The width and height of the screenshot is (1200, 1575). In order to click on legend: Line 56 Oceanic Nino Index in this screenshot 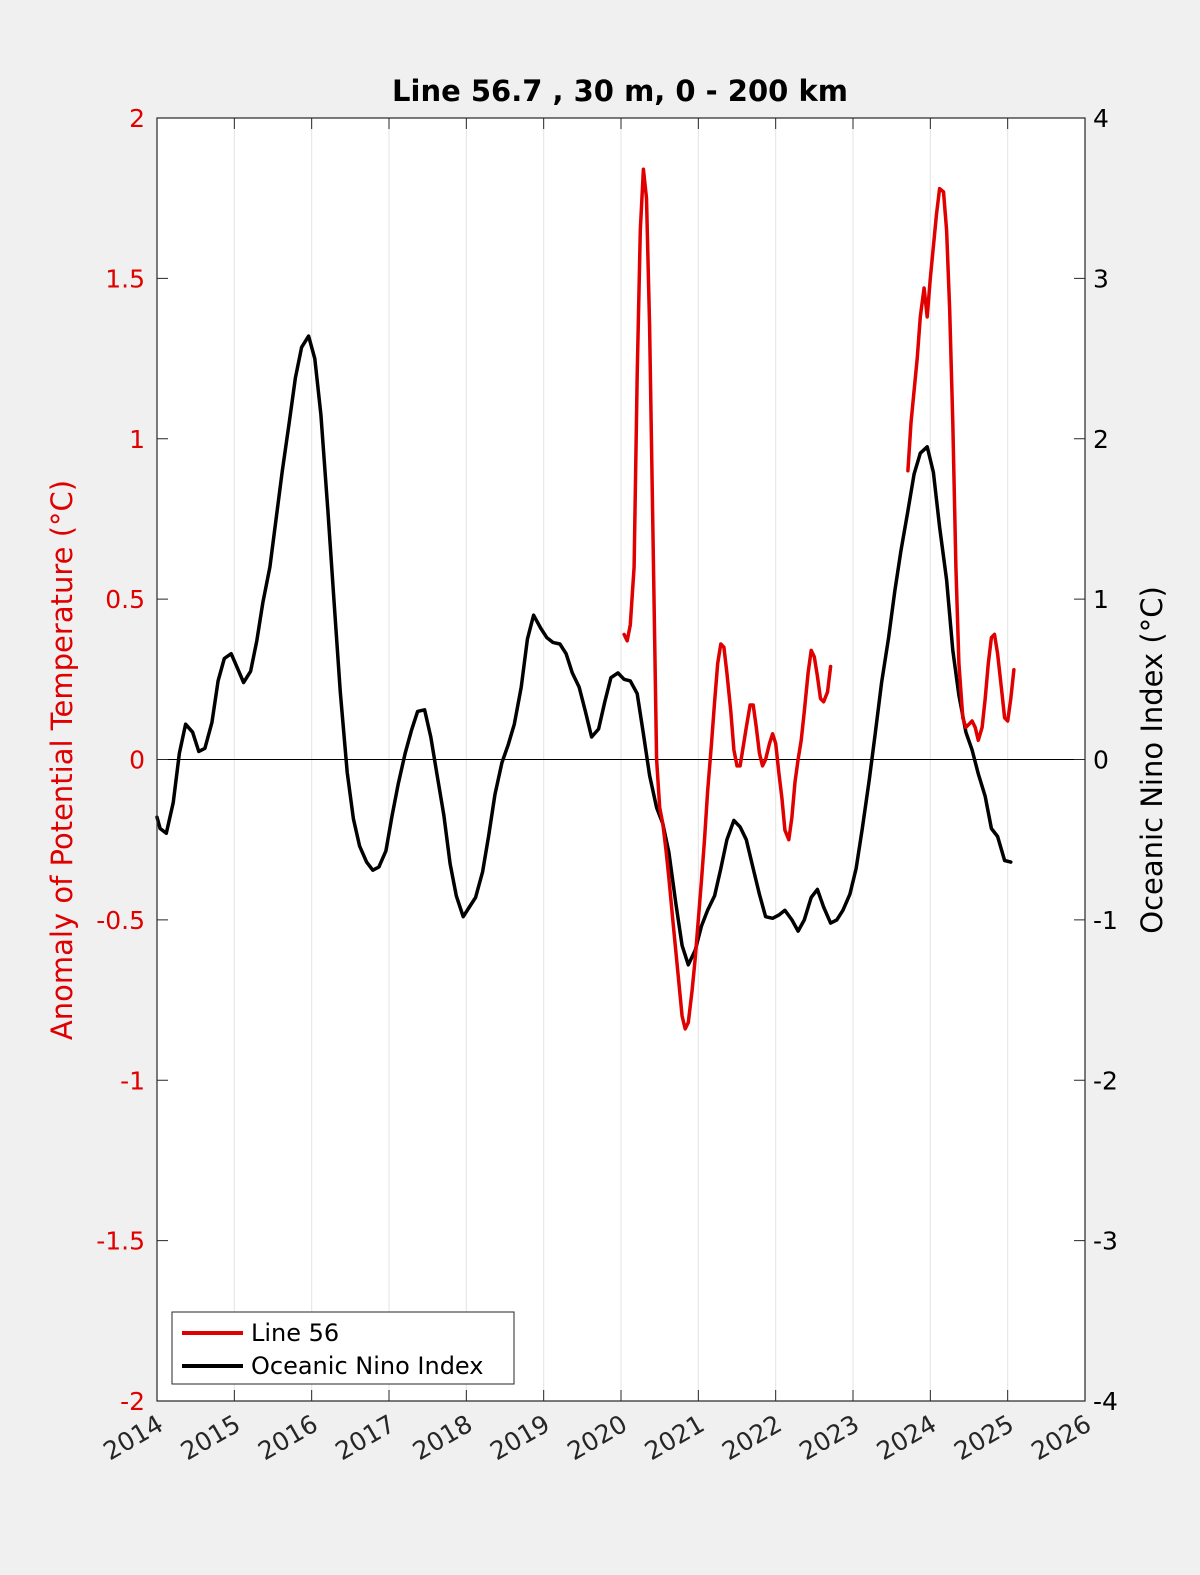, I will do `click(343, 1348)`.